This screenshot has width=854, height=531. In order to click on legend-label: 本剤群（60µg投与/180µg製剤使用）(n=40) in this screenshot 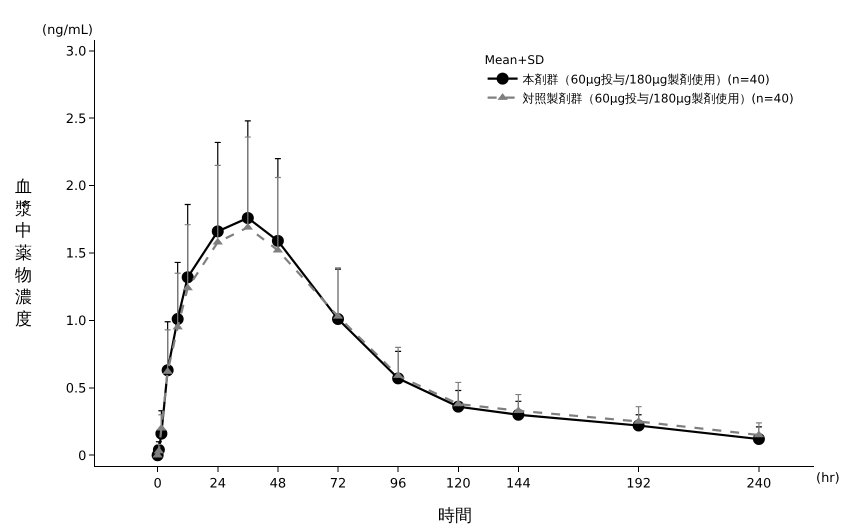, I will do `click(646, 79)`.